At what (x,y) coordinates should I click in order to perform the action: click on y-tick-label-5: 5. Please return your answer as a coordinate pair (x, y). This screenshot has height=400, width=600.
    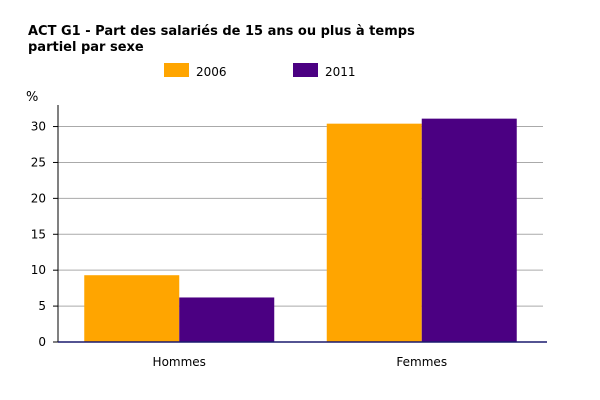
    Looking at the image, I should click on (42, 306).